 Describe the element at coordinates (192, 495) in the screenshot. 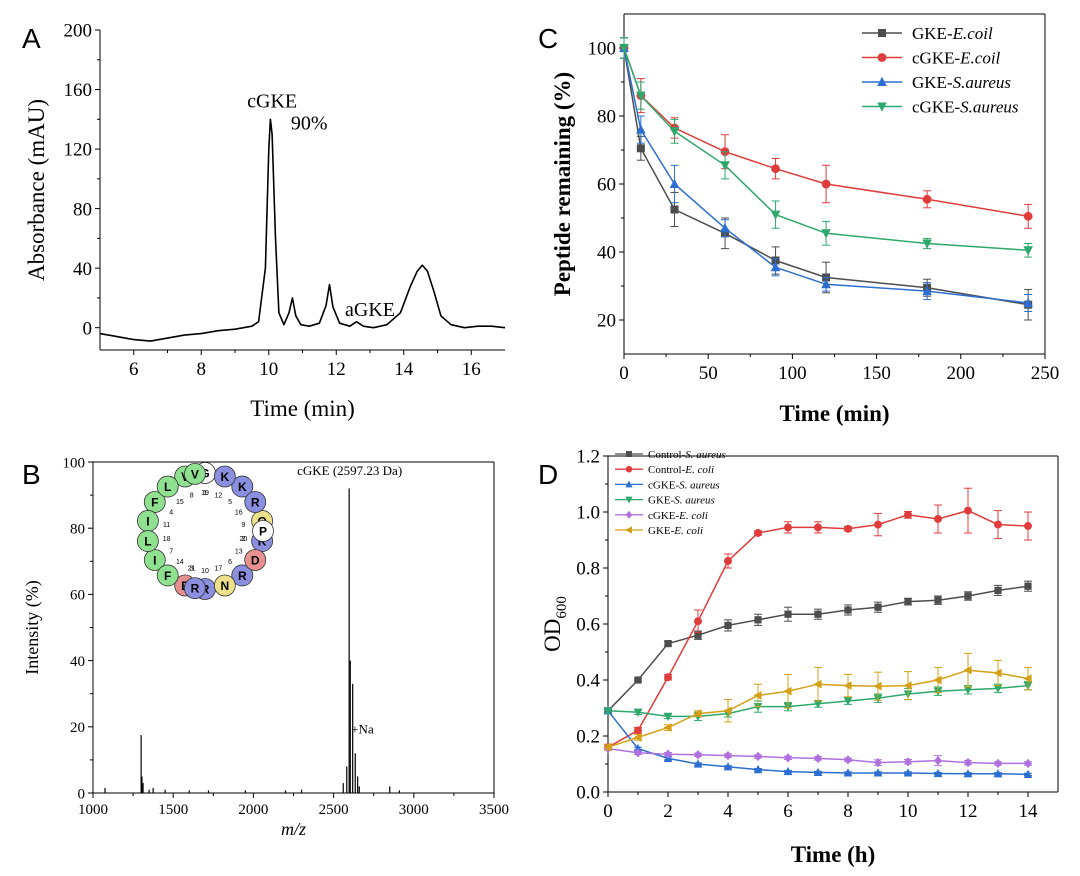

I see `wheel-residue-number: 8` at that location.